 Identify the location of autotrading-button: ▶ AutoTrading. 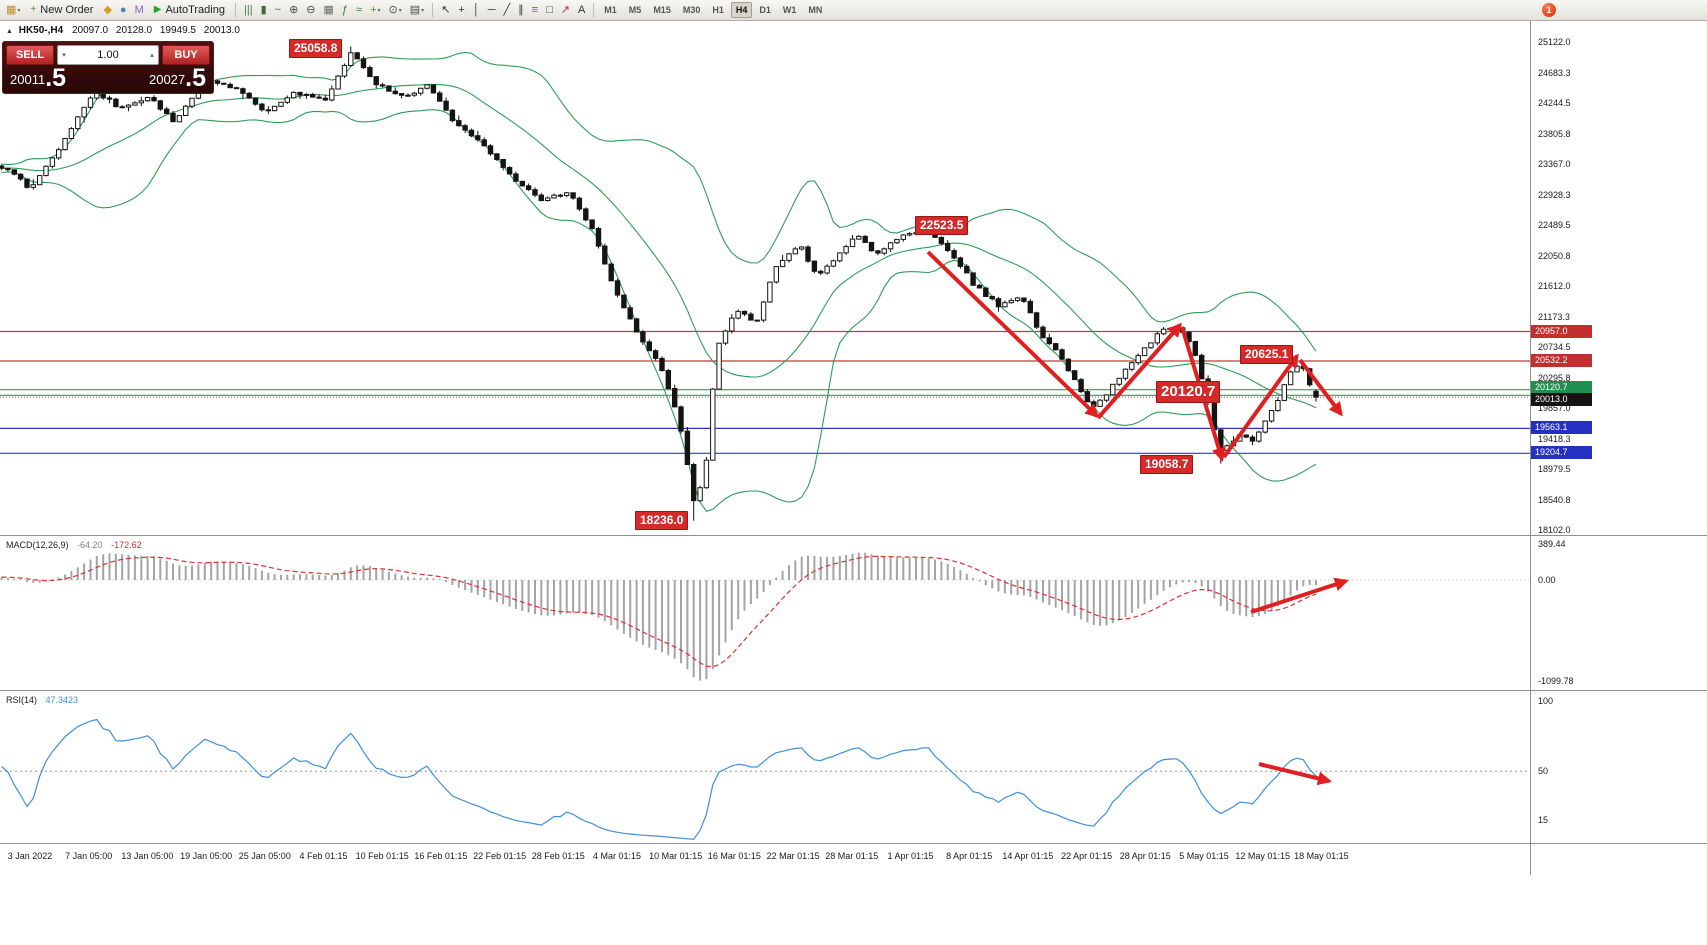
(189, 10).